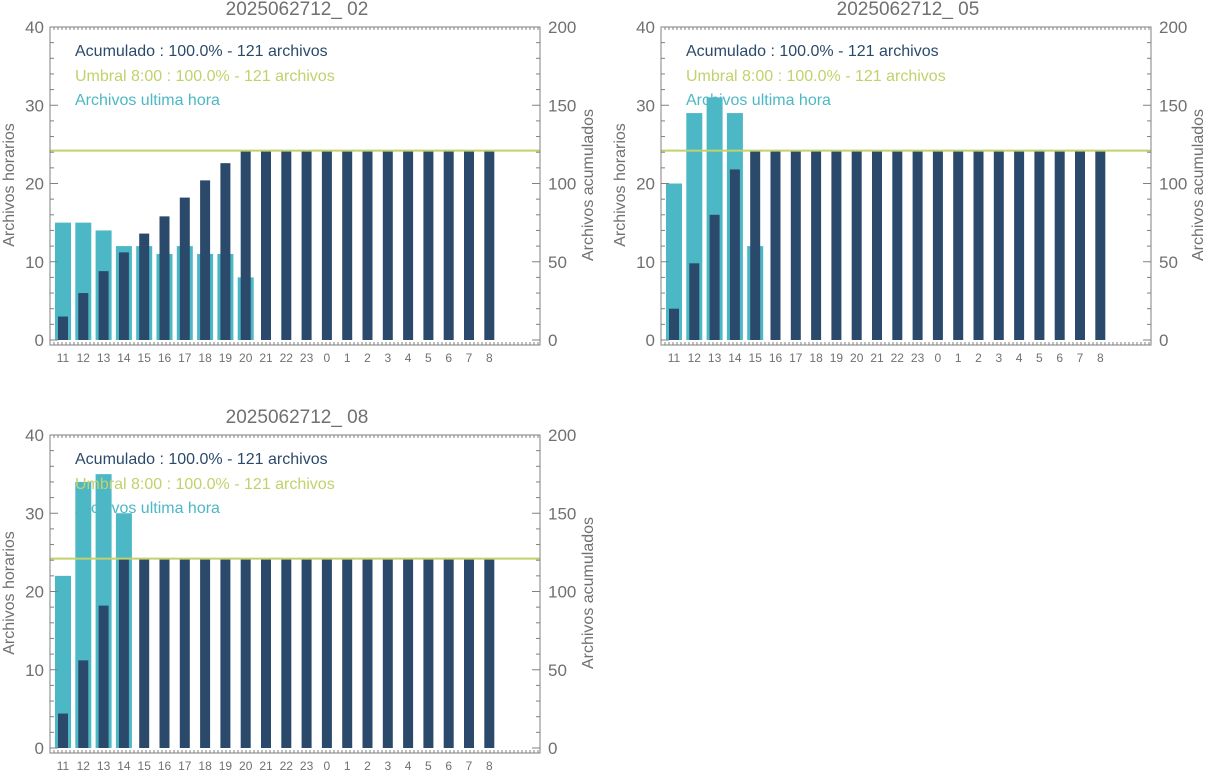  I want to click on legend-threshold: Umbral 8:00 : 100.0% - 121 archivos, so click(205, 484).